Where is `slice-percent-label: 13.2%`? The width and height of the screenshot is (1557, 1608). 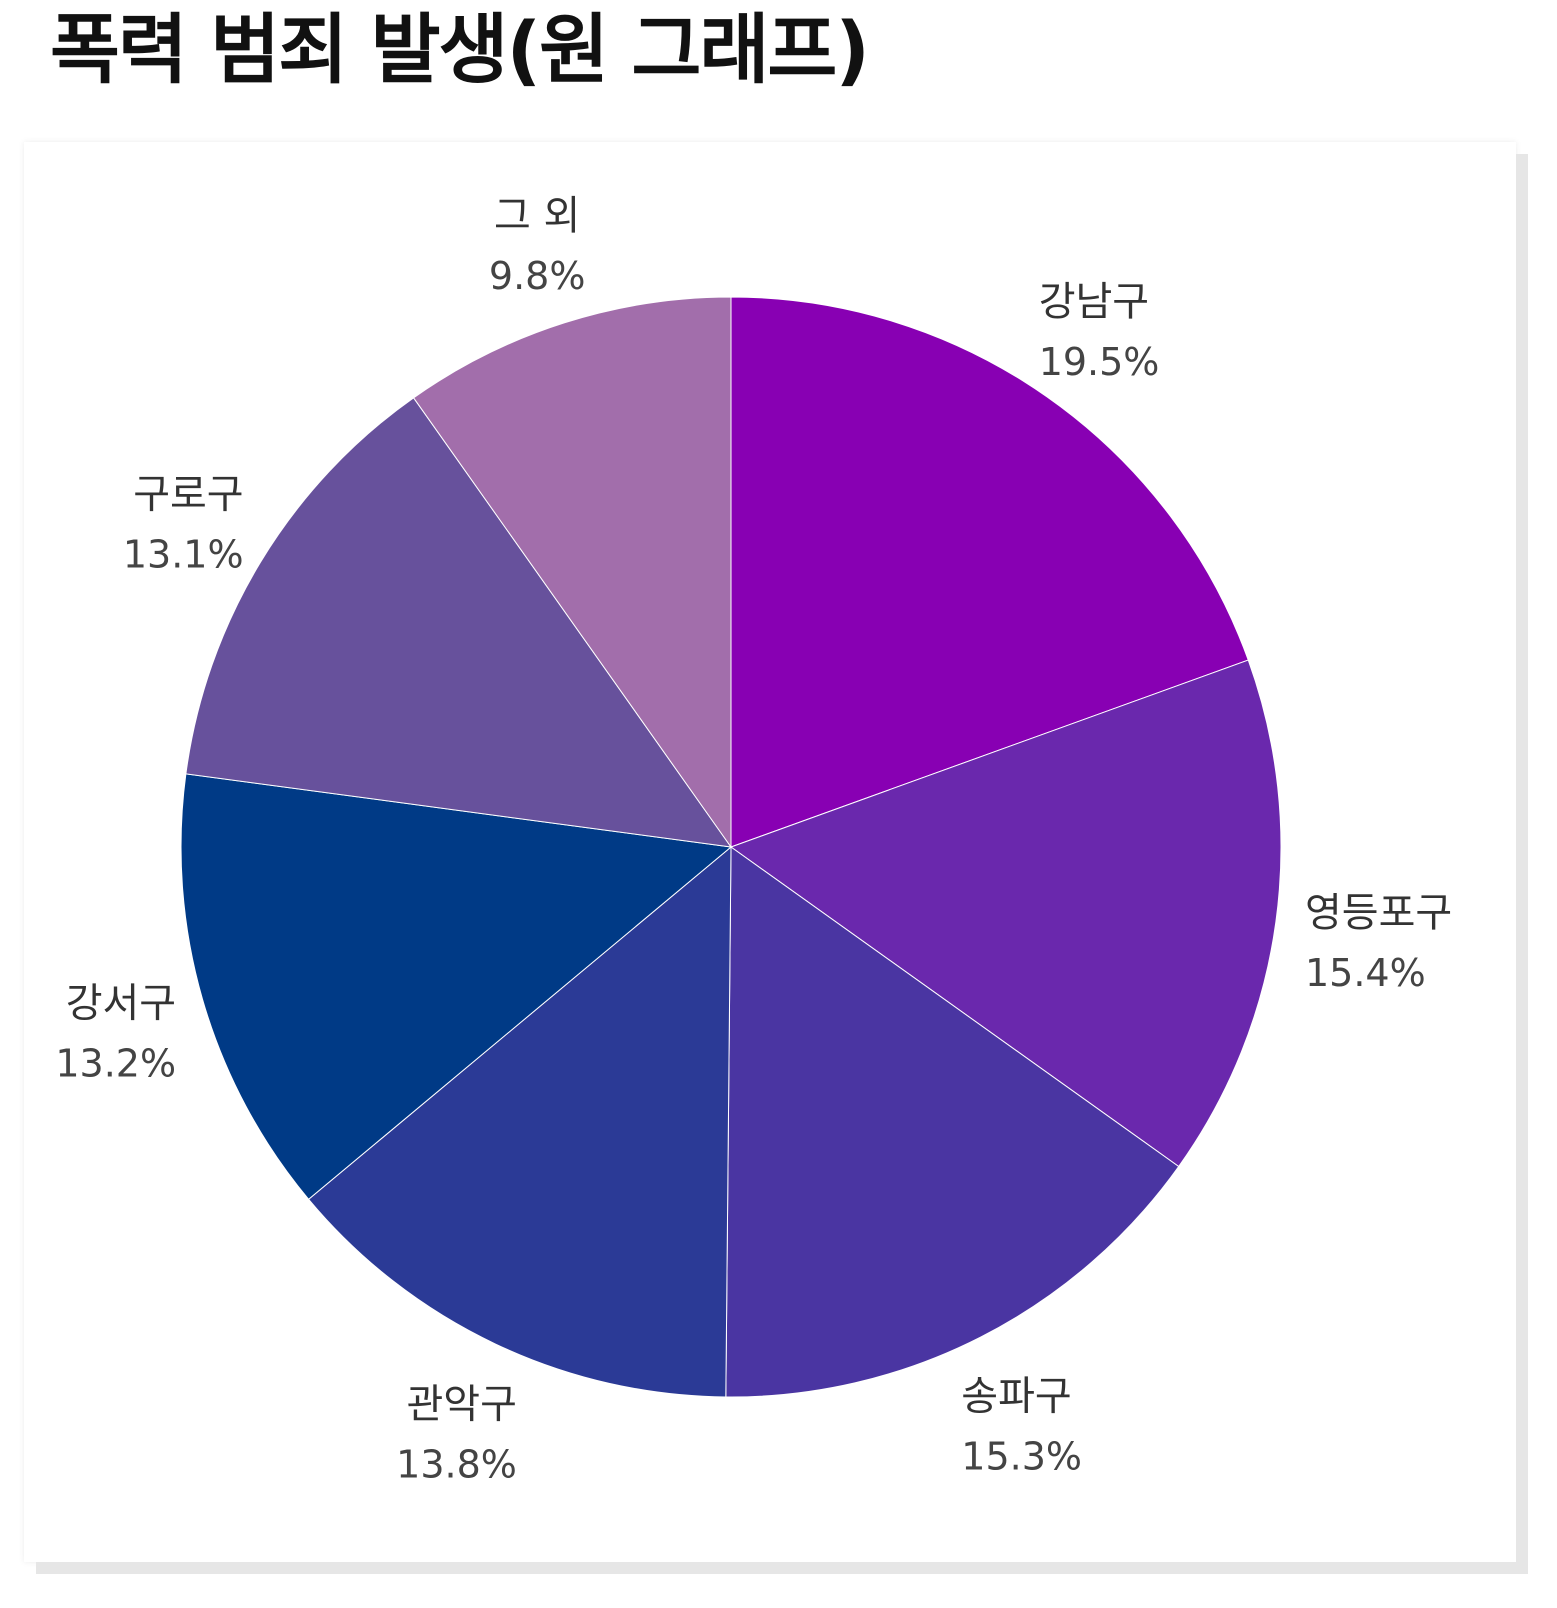 slice-percent-label: 13.2% is located at coordinates (115, 1063).